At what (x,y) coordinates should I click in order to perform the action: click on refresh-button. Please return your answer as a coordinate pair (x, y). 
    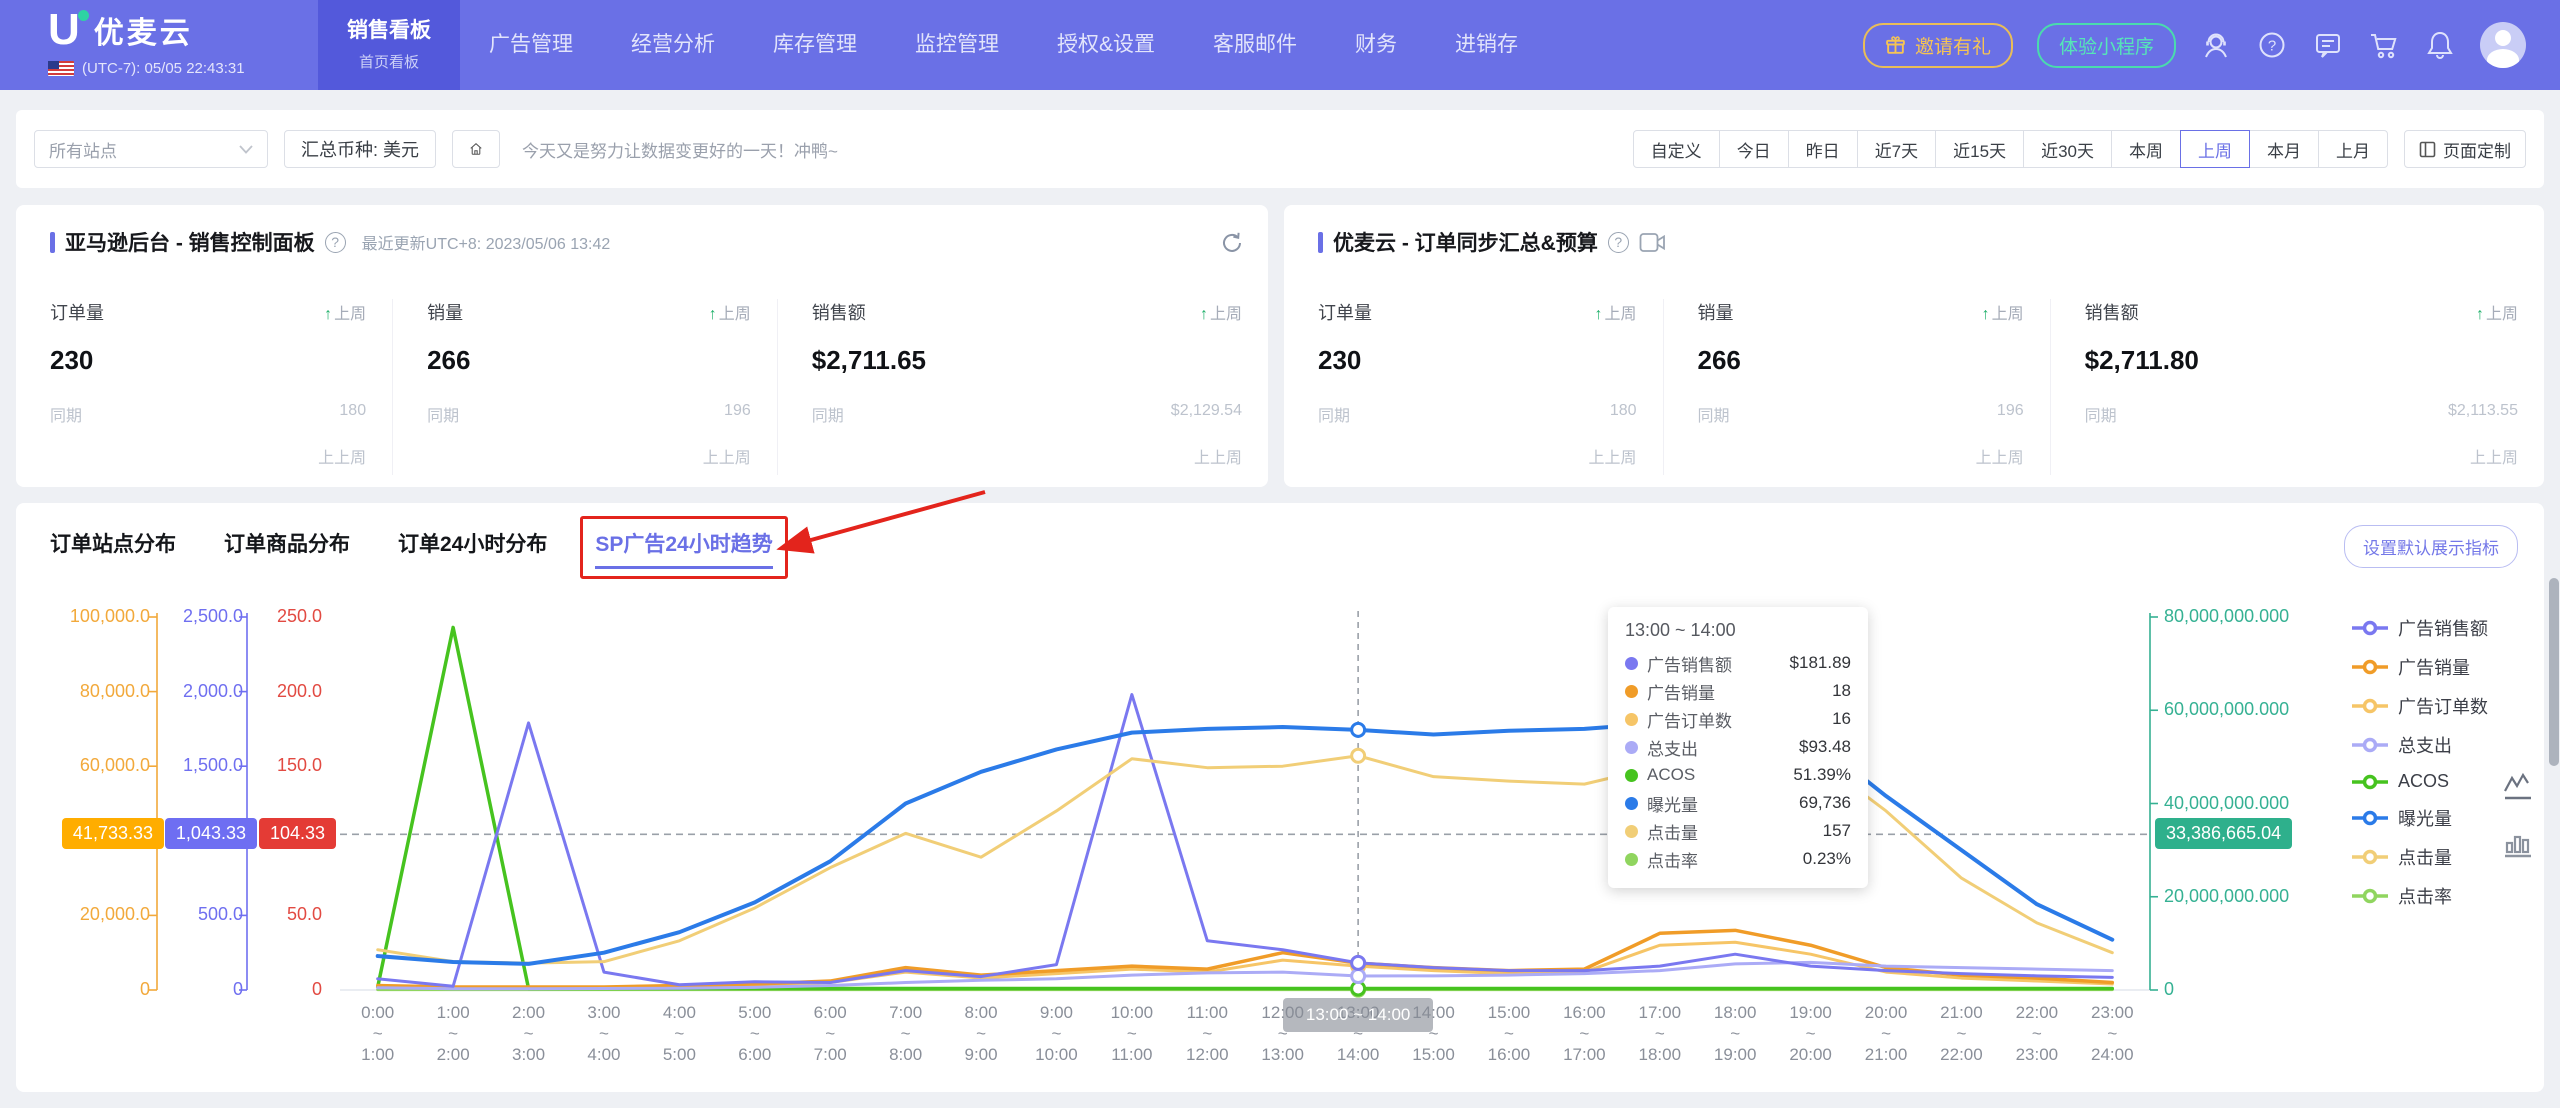
    Looking at the image, I should click on (1232, 245).